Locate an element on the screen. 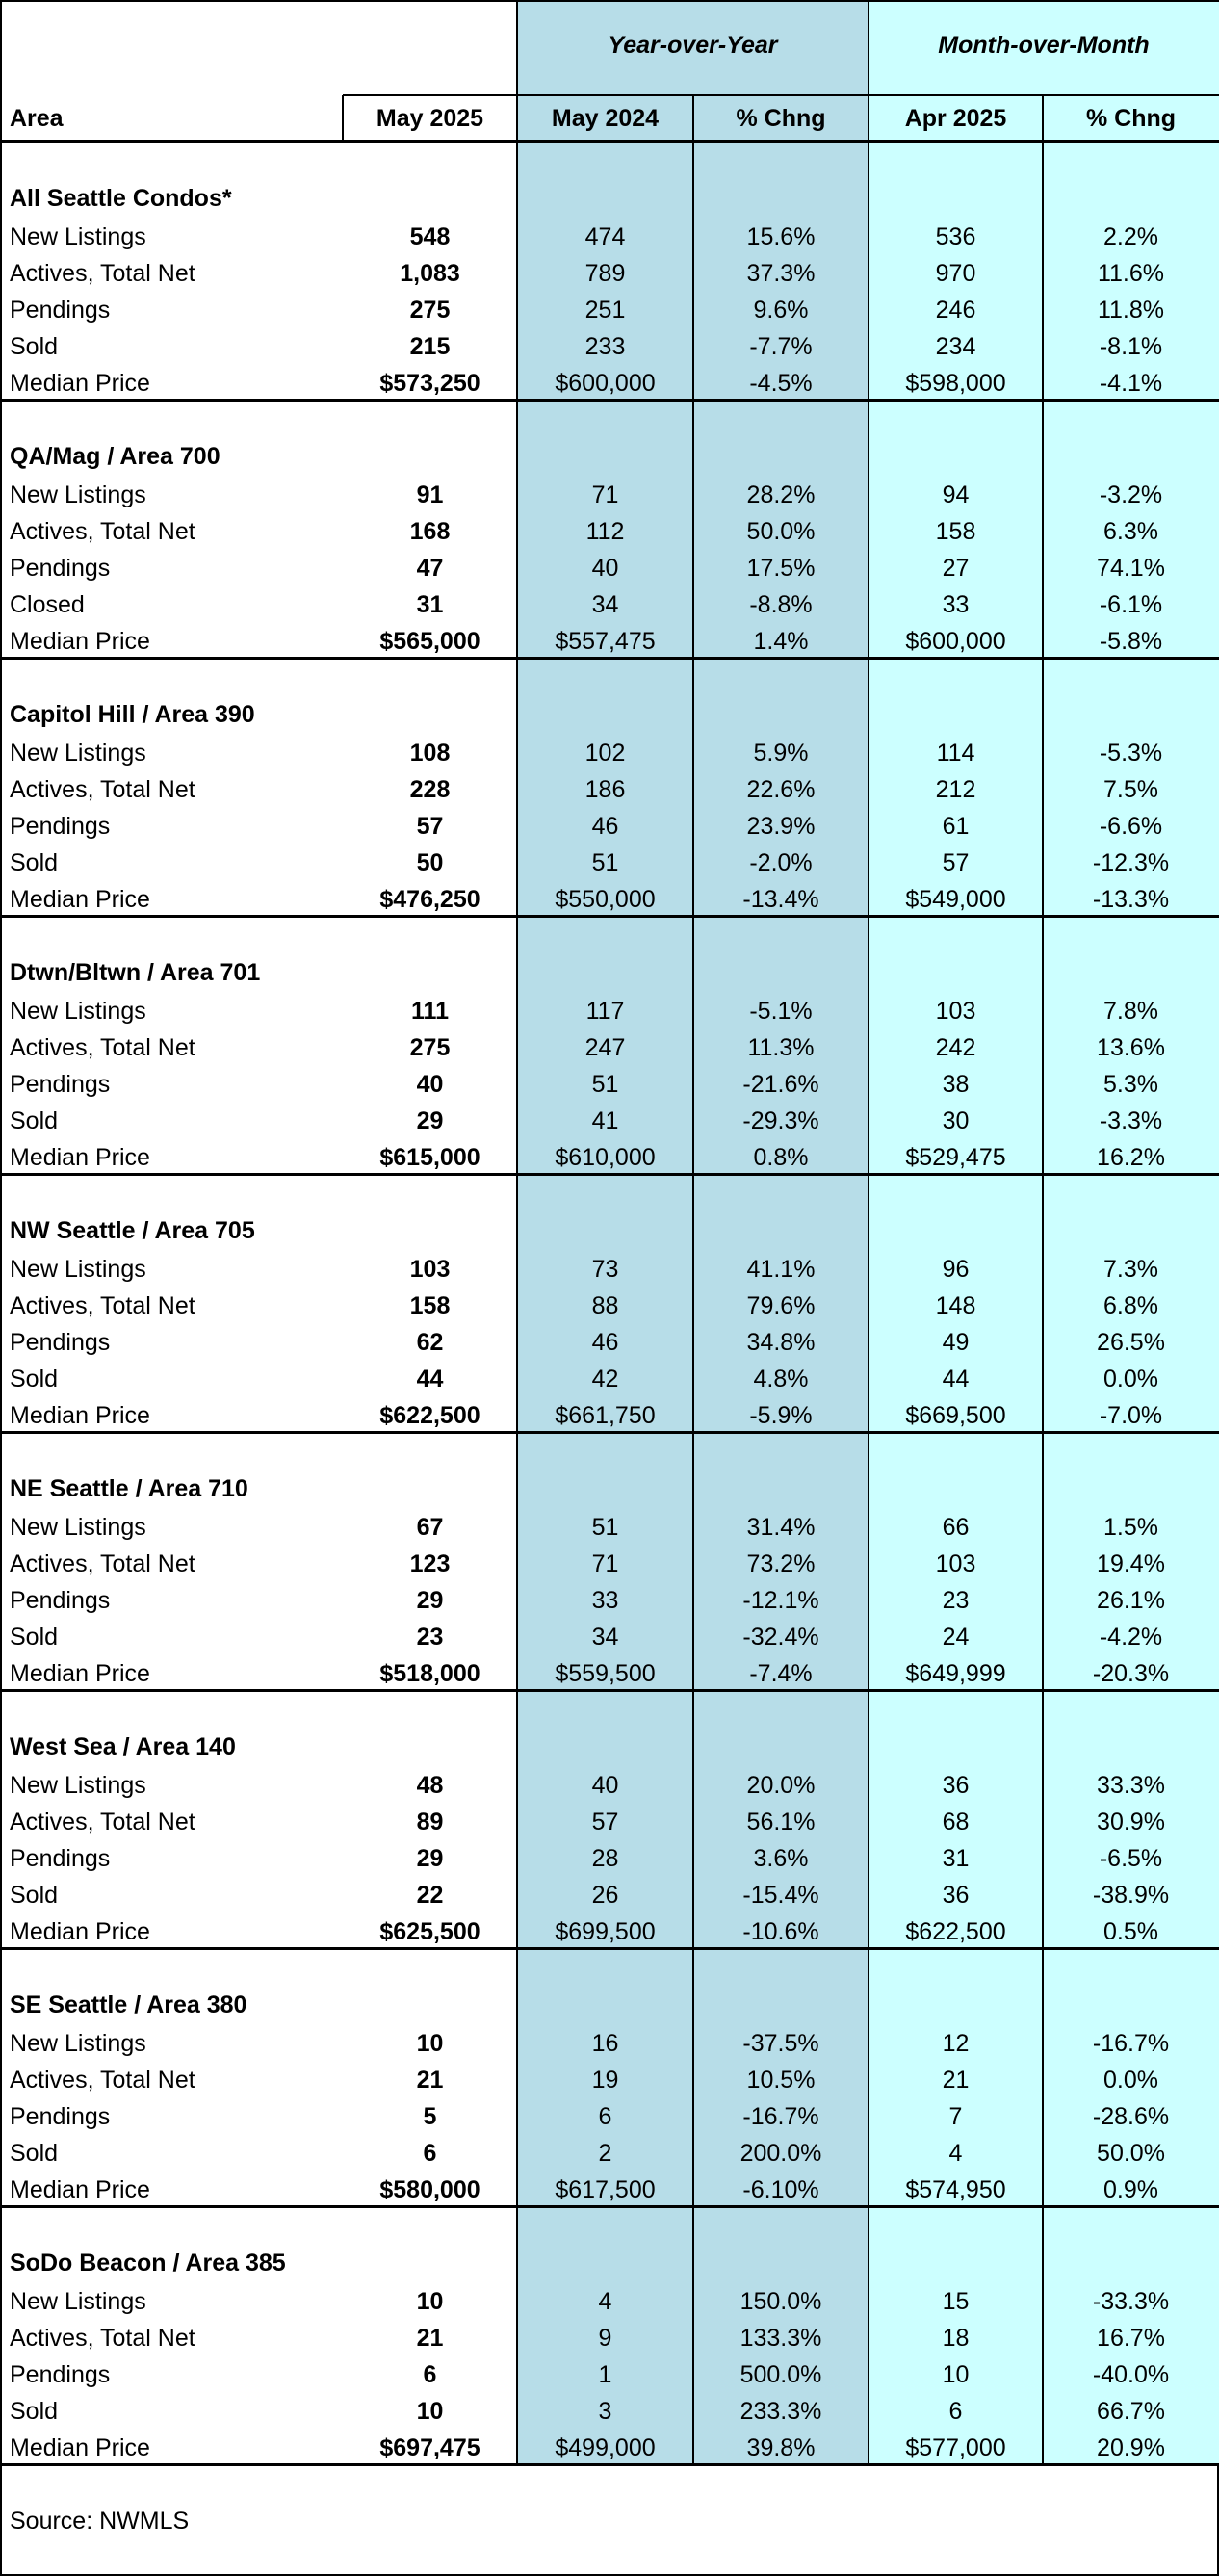  data-cell: -12.1% is located at coordinates (780, 1600).